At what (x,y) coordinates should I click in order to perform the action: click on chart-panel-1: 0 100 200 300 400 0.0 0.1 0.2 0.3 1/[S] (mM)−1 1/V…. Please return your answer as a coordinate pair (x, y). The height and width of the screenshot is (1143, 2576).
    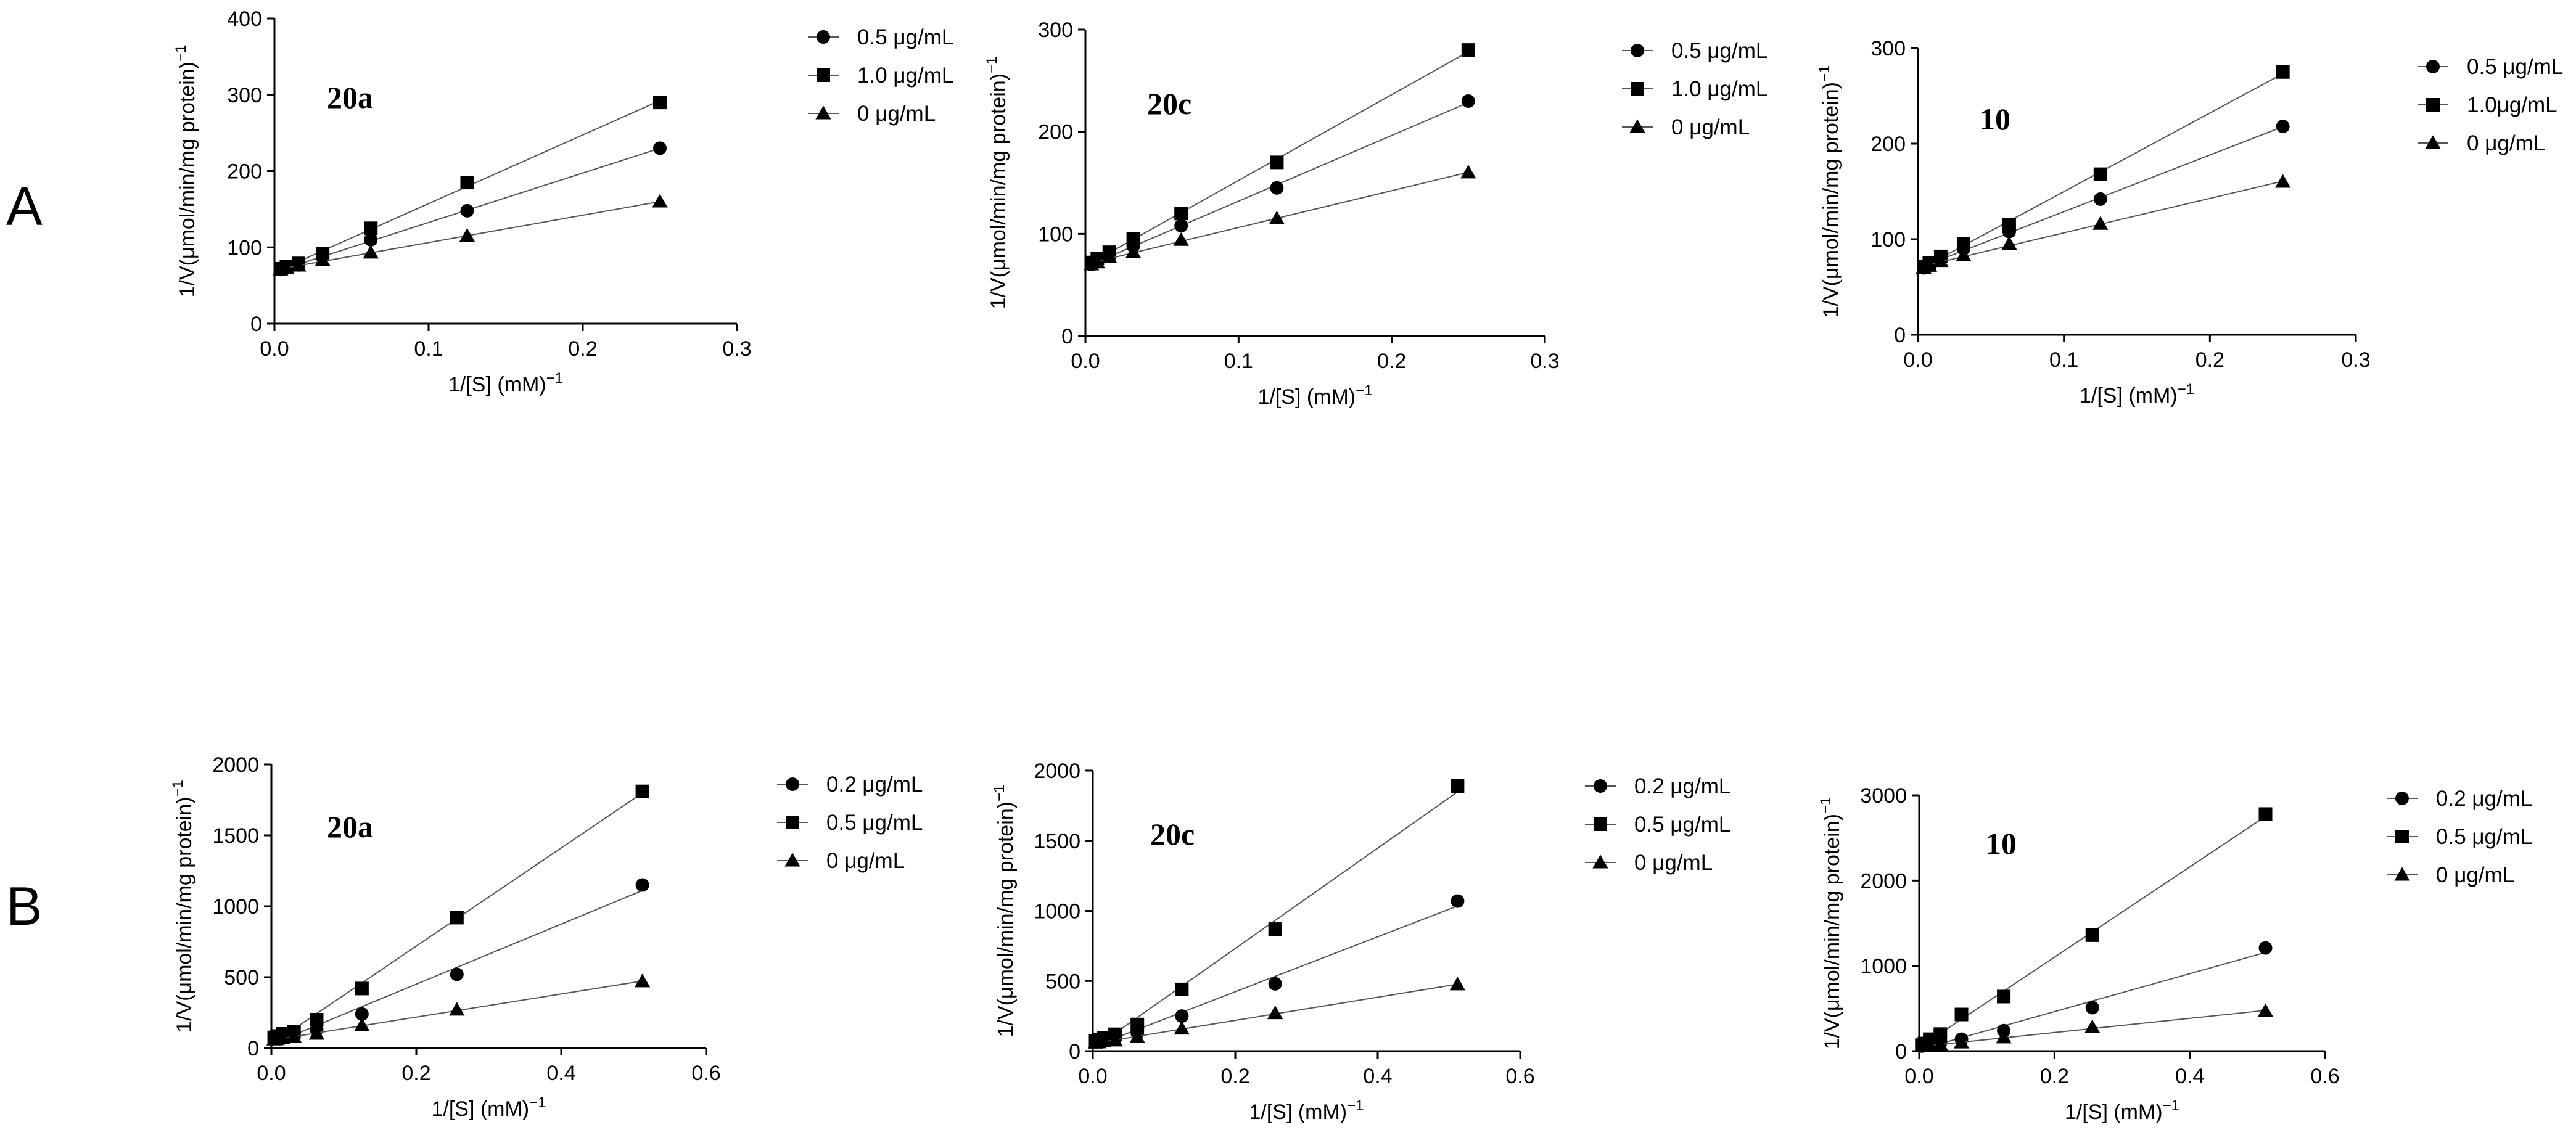
    Looking at the image, I should click on (563, 201).